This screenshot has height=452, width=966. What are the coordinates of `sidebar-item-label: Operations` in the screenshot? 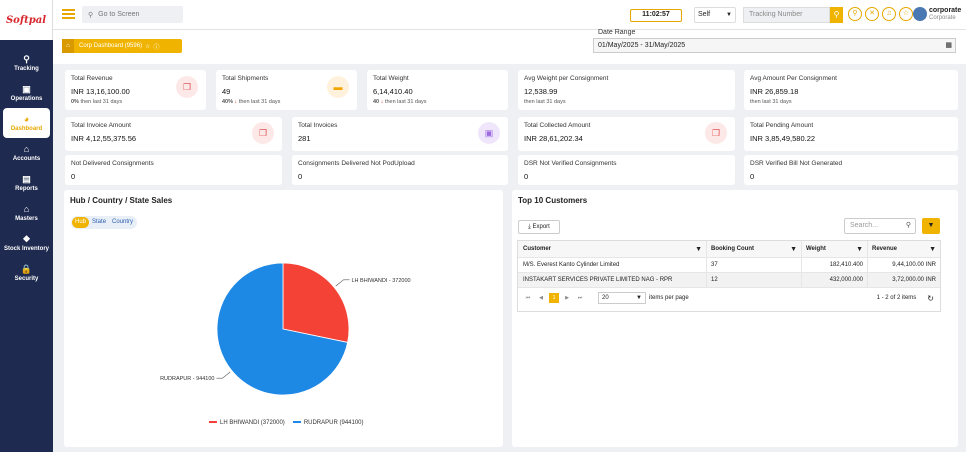 It's located at (26, 99).